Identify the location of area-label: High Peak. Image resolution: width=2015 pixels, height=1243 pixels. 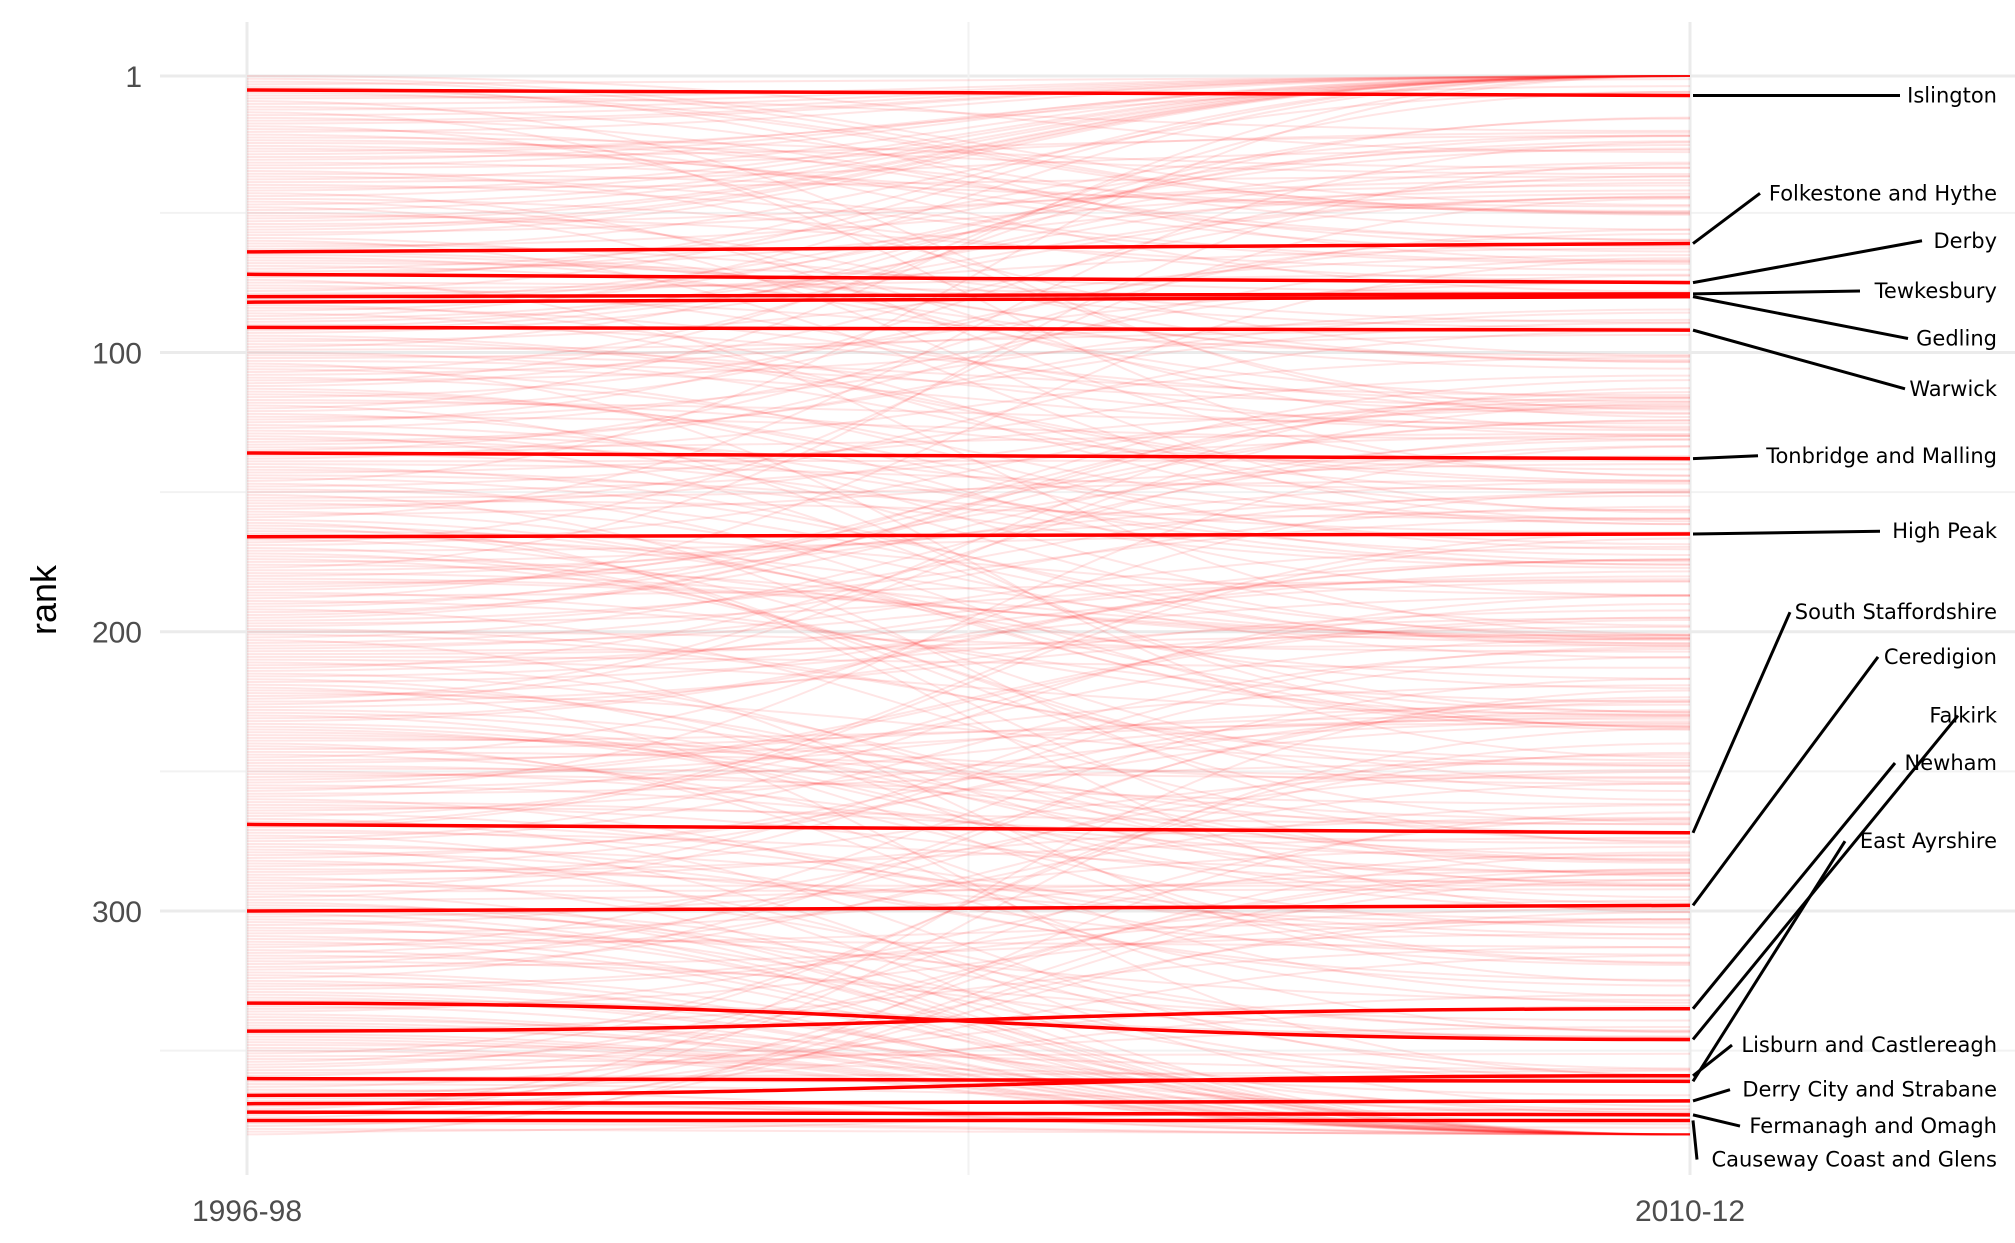
(1945, 531).